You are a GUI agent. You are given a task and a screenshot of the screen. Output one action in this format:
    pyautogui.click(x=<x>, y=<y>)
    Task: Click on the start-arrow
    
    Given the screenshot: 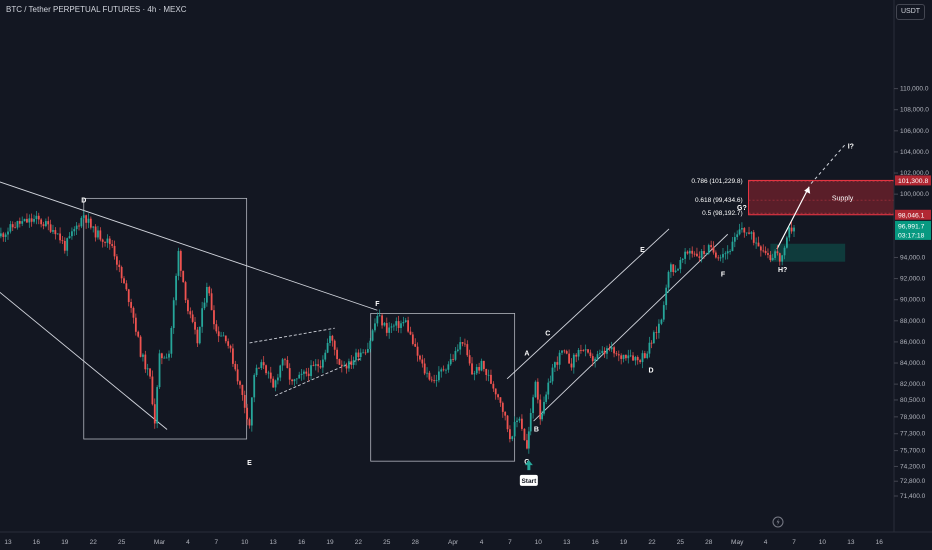 What is the action you would take?
    pyautogui.click(x=528, y=465)
    